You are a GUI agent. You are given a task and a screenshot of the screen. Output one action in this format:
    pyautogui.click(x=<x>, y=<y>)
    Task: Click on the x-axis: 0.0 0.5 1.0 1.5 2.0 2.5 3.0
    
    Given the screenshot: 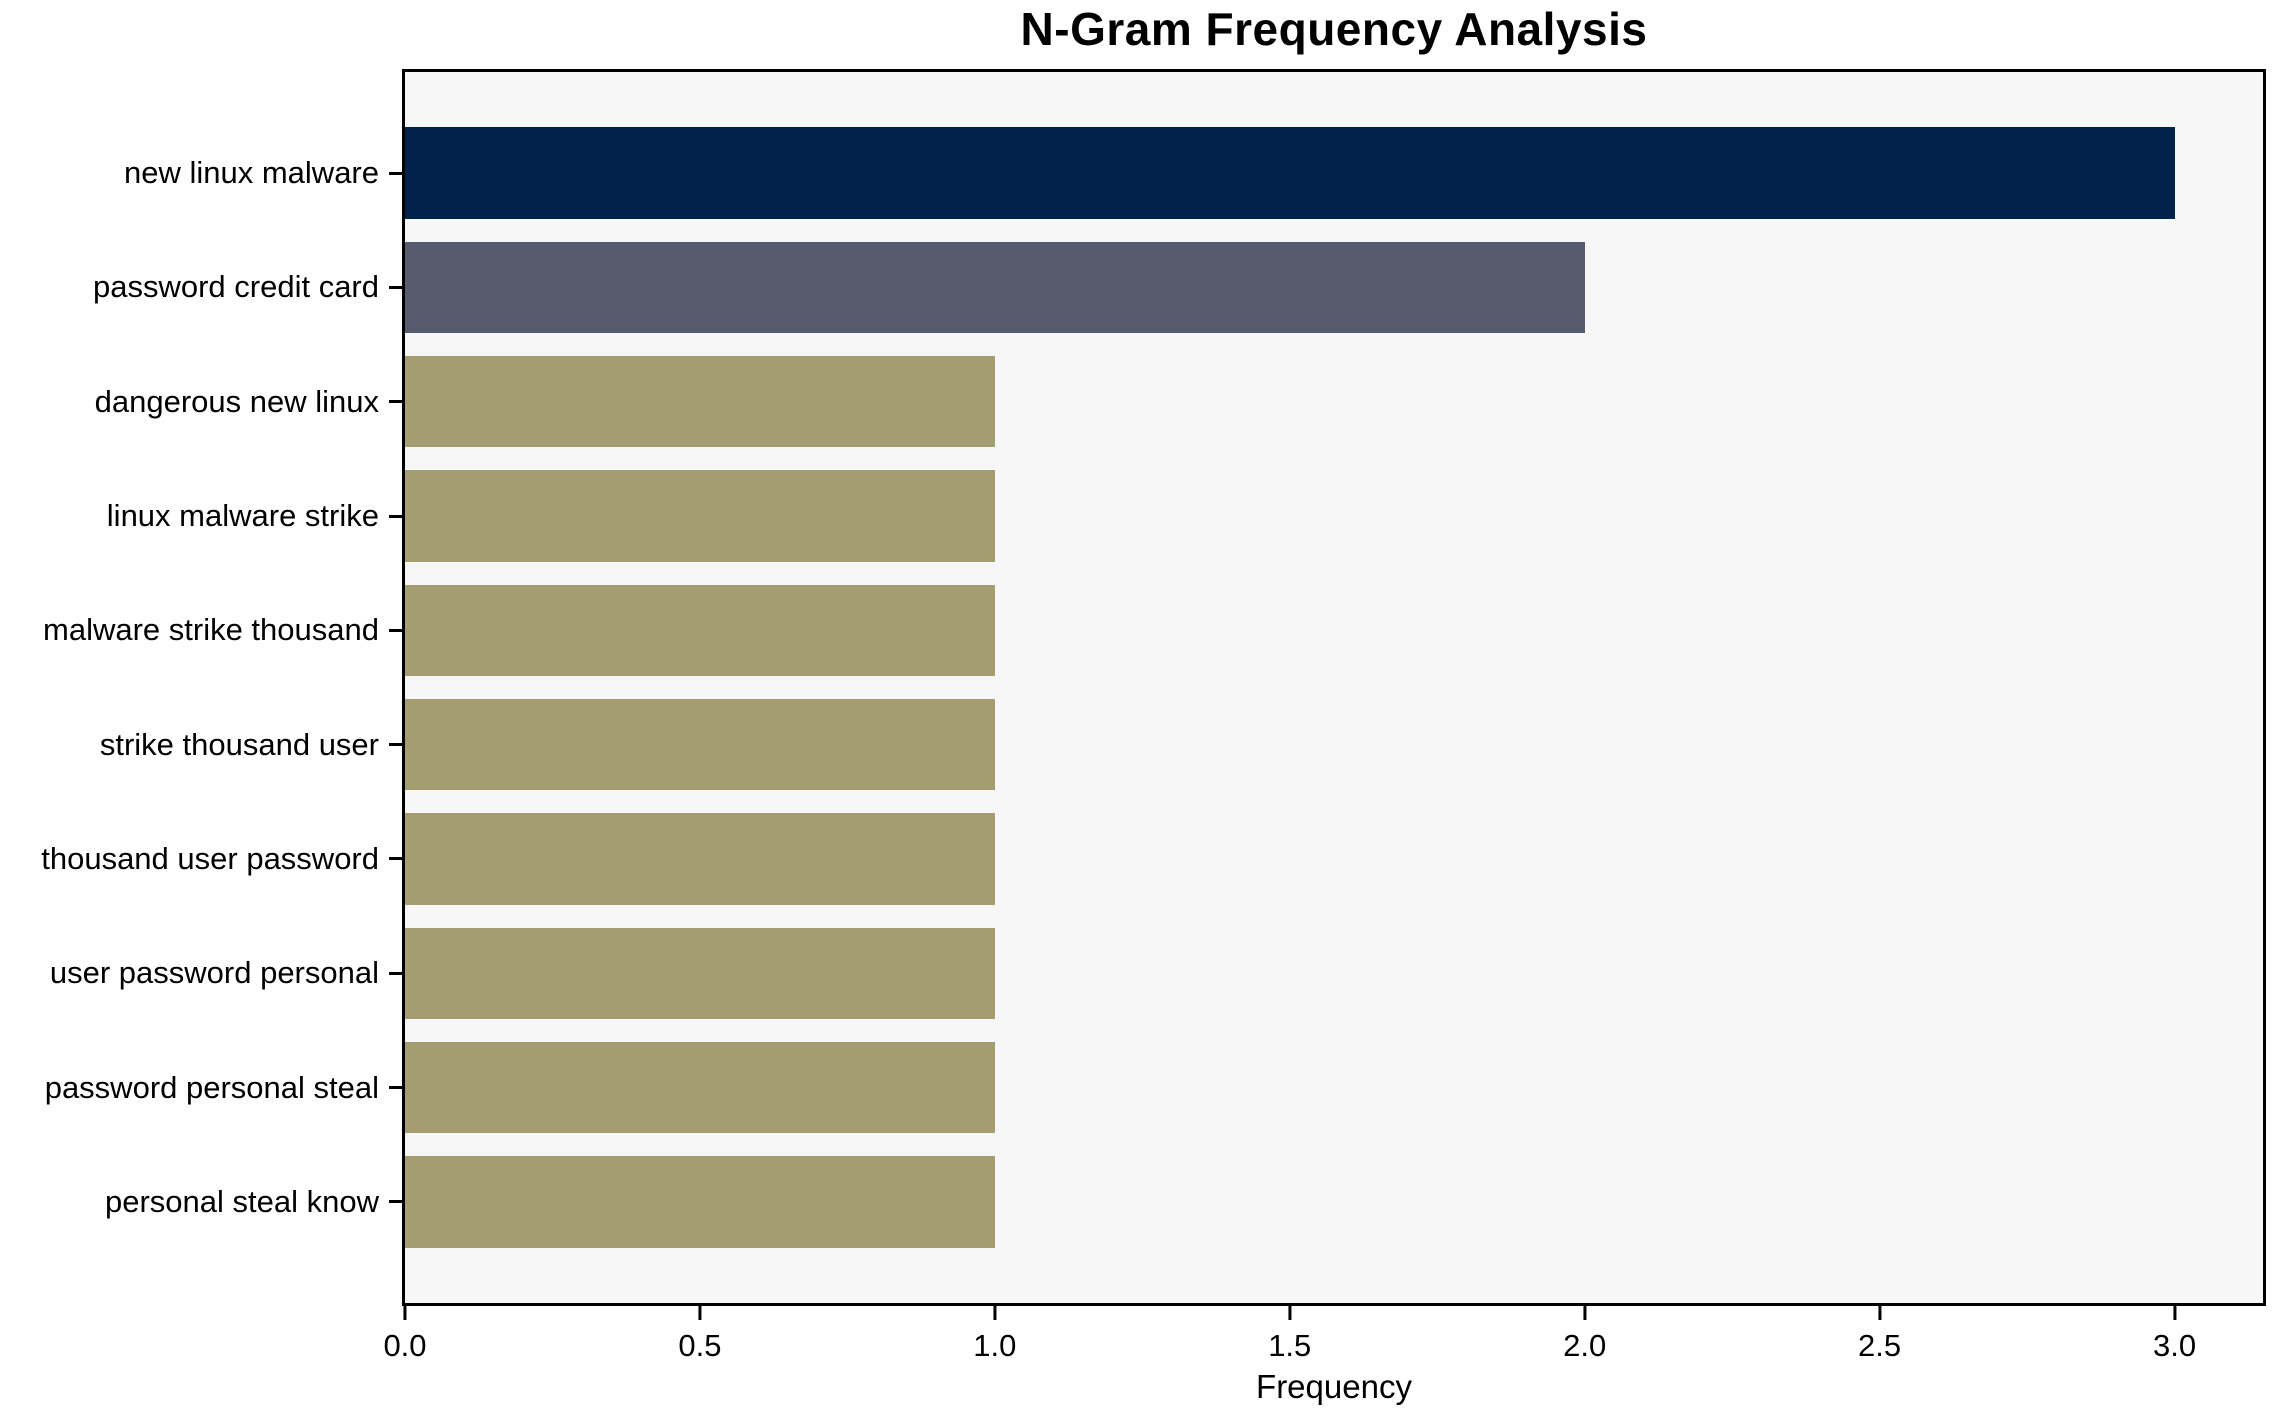 What is the action you would take?
    pyautogui.click(x=1323, y=1351)
    